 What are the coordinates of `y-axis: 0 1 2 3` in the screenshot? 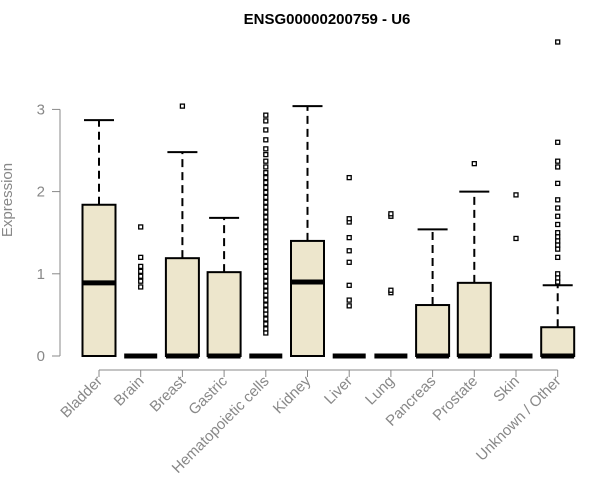 It's located at (49, 233).